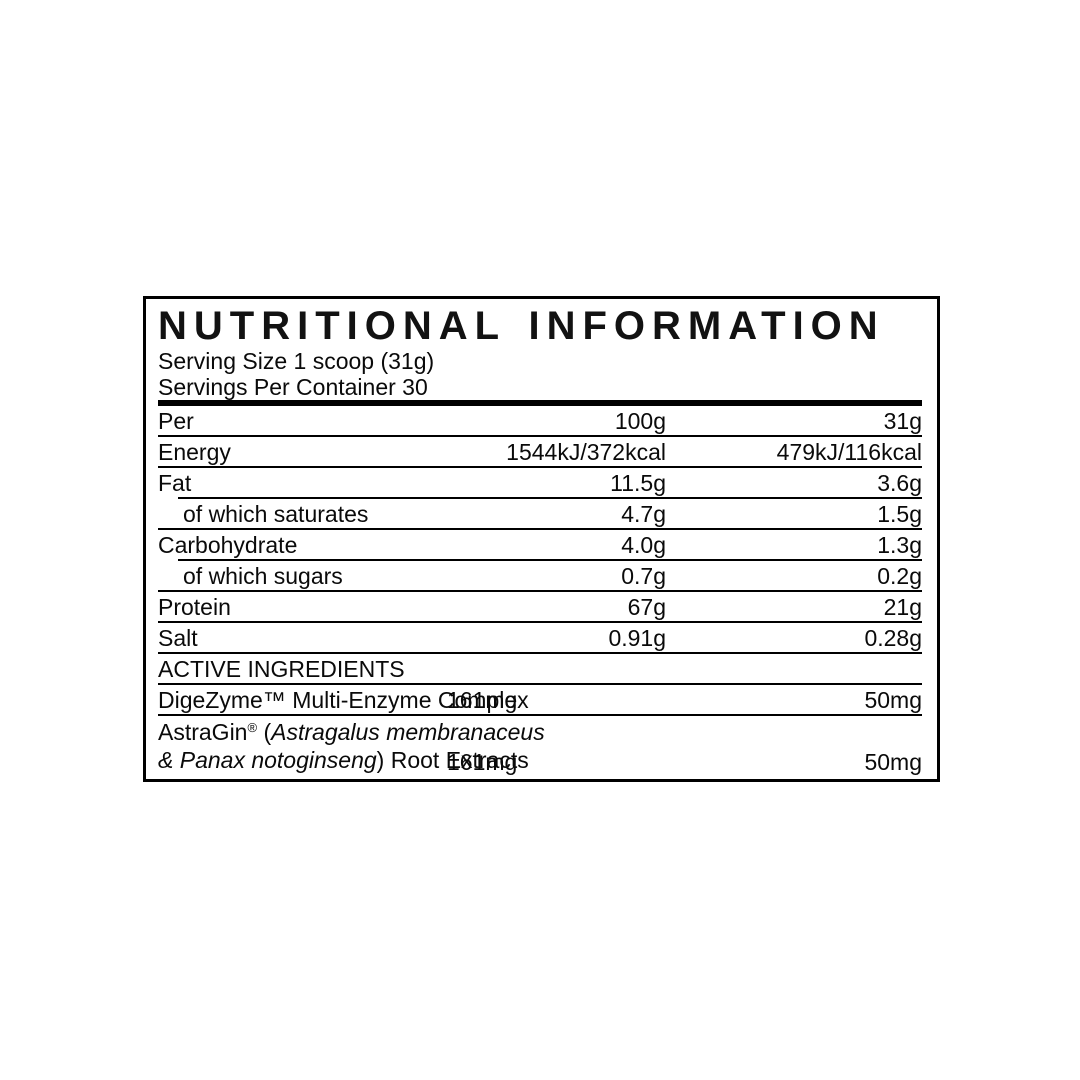 The width and height of the screenshot is (1080, 1080). I want to click on table-row-carbohydrate: Carbohydrate 4.0g 1.3g, so click(540, 545).